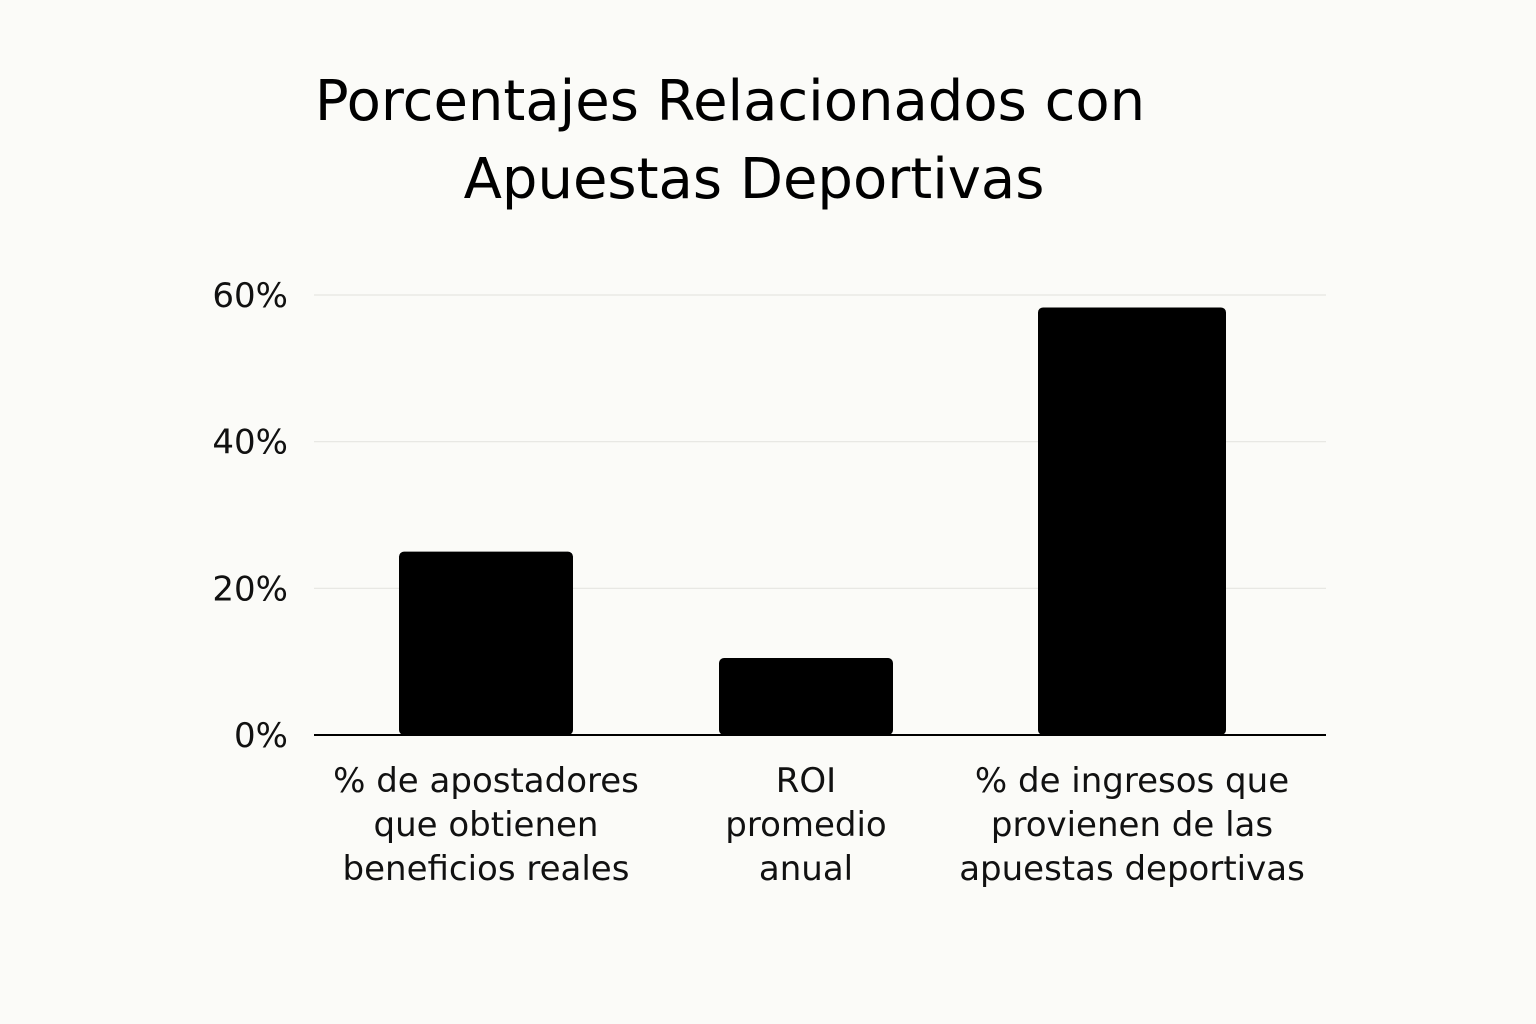 The image size is (1536, 1024). I want to click on x-category-label: % de ingresos que, so click(1132, 781).